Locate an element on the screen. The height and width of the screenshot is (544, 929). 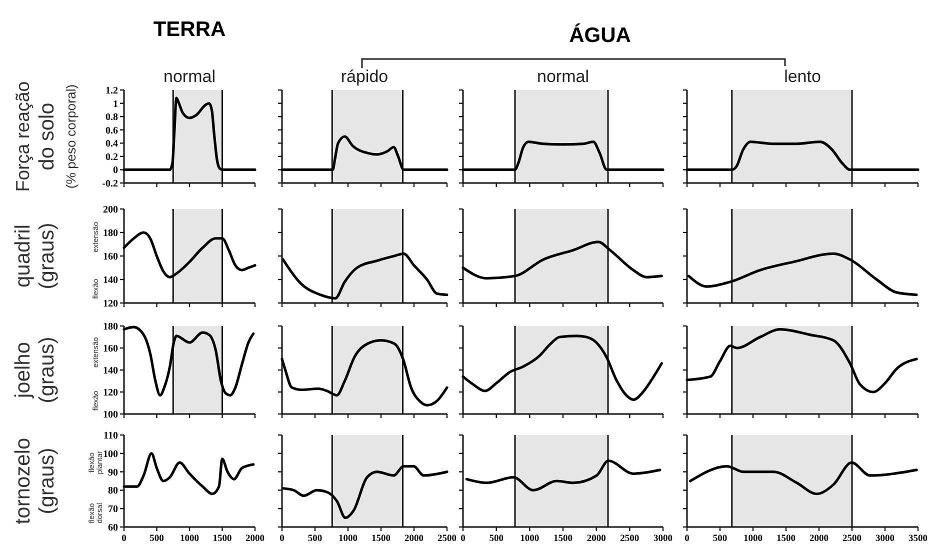
y-tick-label: 1.2 is located at coordinates (112, 91).